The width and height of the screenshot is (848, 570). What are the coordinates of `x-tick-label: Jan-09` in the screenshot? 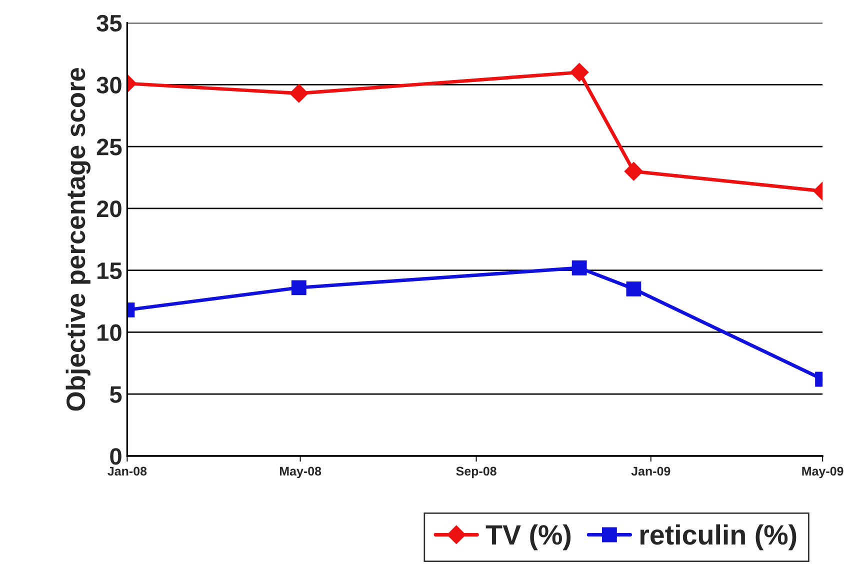 It's located at (650, 471).